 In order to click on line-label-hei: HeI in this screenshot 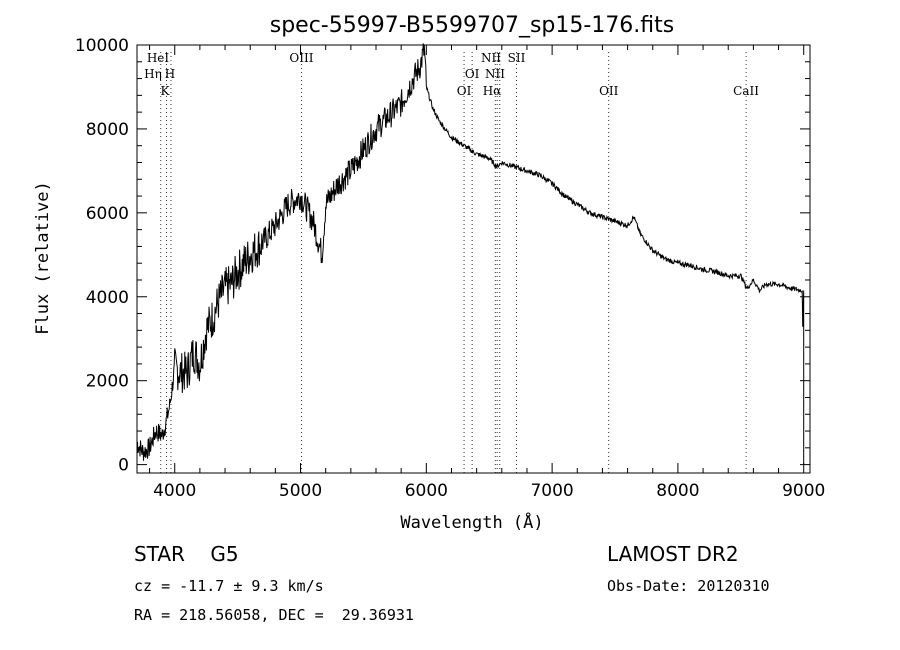, I will do `click(158, 58)`.